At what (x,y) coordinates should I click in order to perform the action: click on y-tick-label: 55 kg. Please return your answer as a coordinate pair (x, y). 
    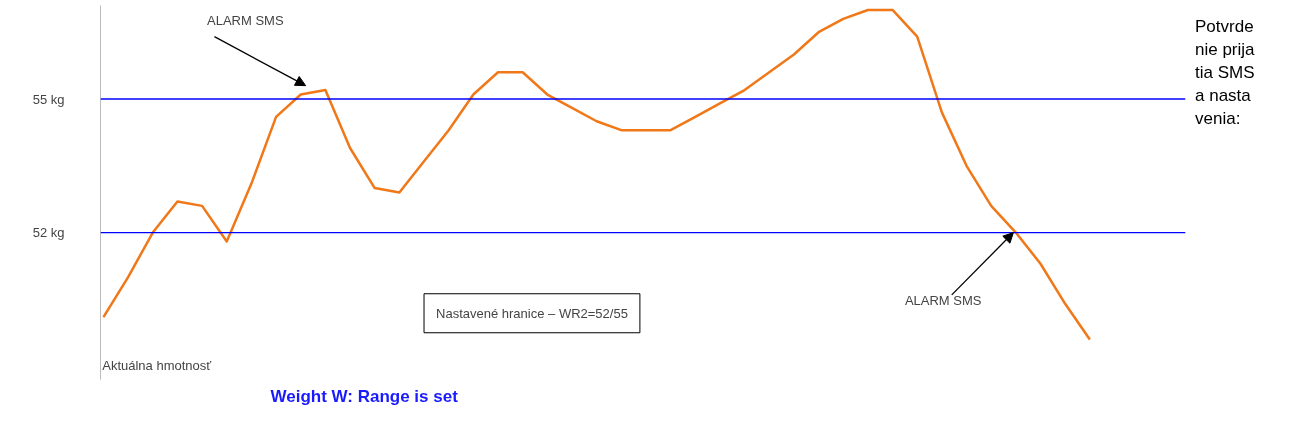
    Looking at the image, I should click on (48, 99).